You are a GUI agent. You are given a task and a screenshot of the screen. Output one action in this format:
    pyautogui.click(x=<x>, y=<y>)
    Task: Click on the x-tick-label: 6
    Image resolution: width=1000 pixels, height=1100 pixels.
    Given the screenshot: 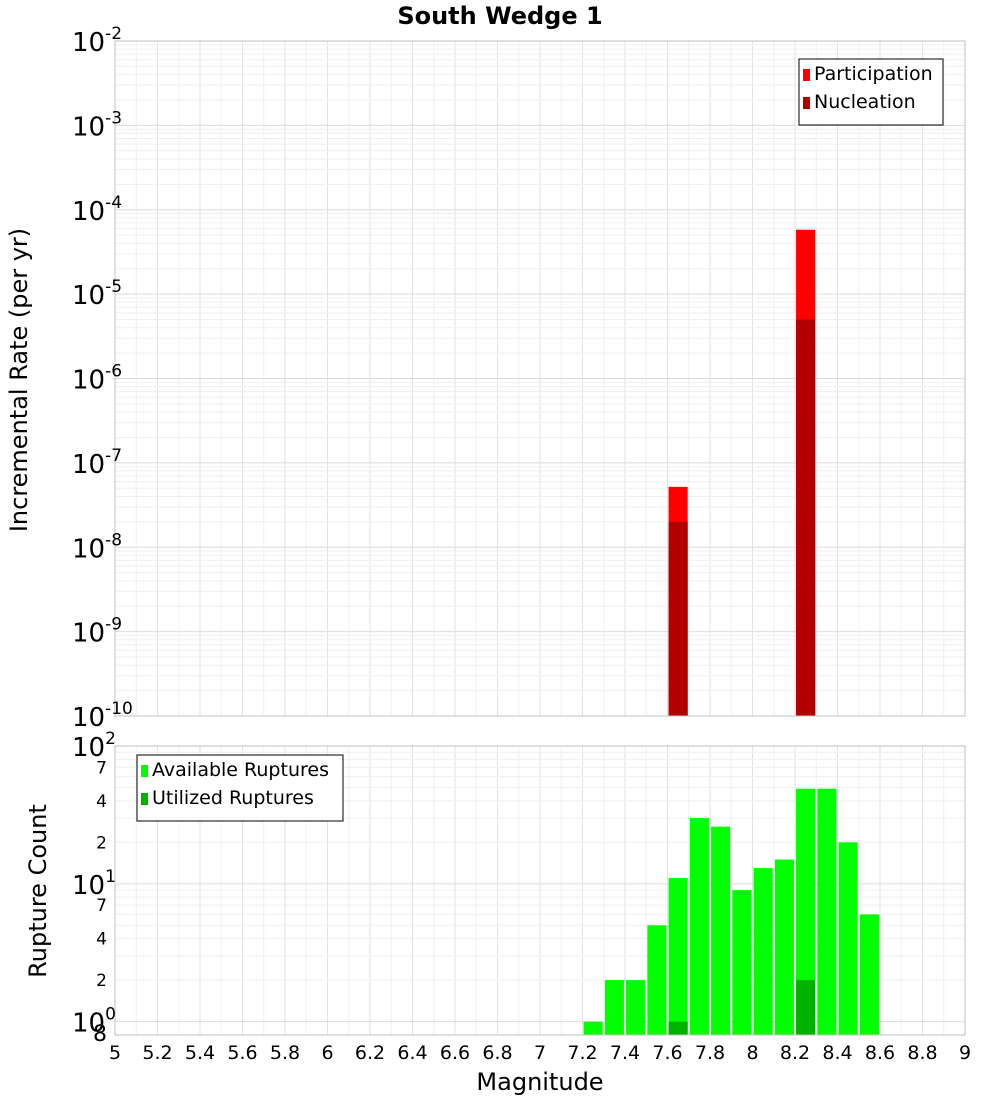 What is the action you would take?
    pyautogui.click(x=327, y=1053)
    